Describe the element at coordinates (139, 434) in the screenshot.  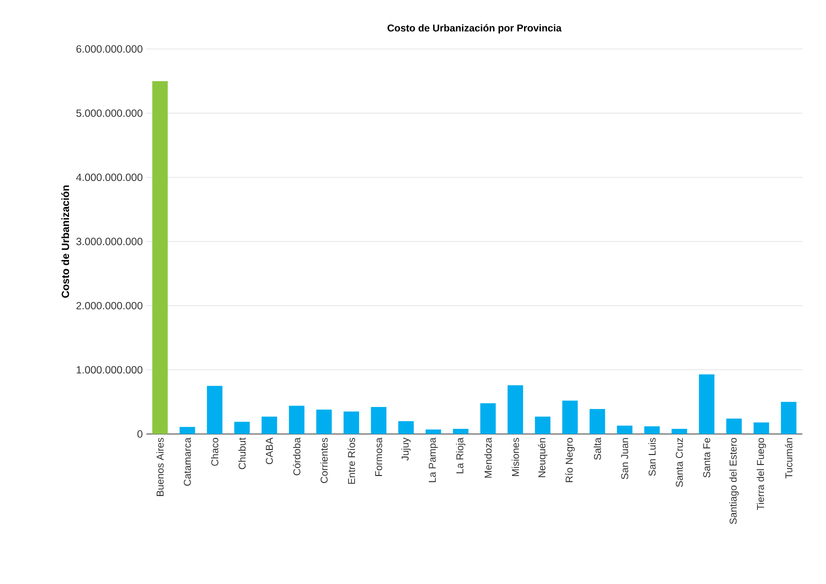
I see `y-tick-label: 0` at that location.